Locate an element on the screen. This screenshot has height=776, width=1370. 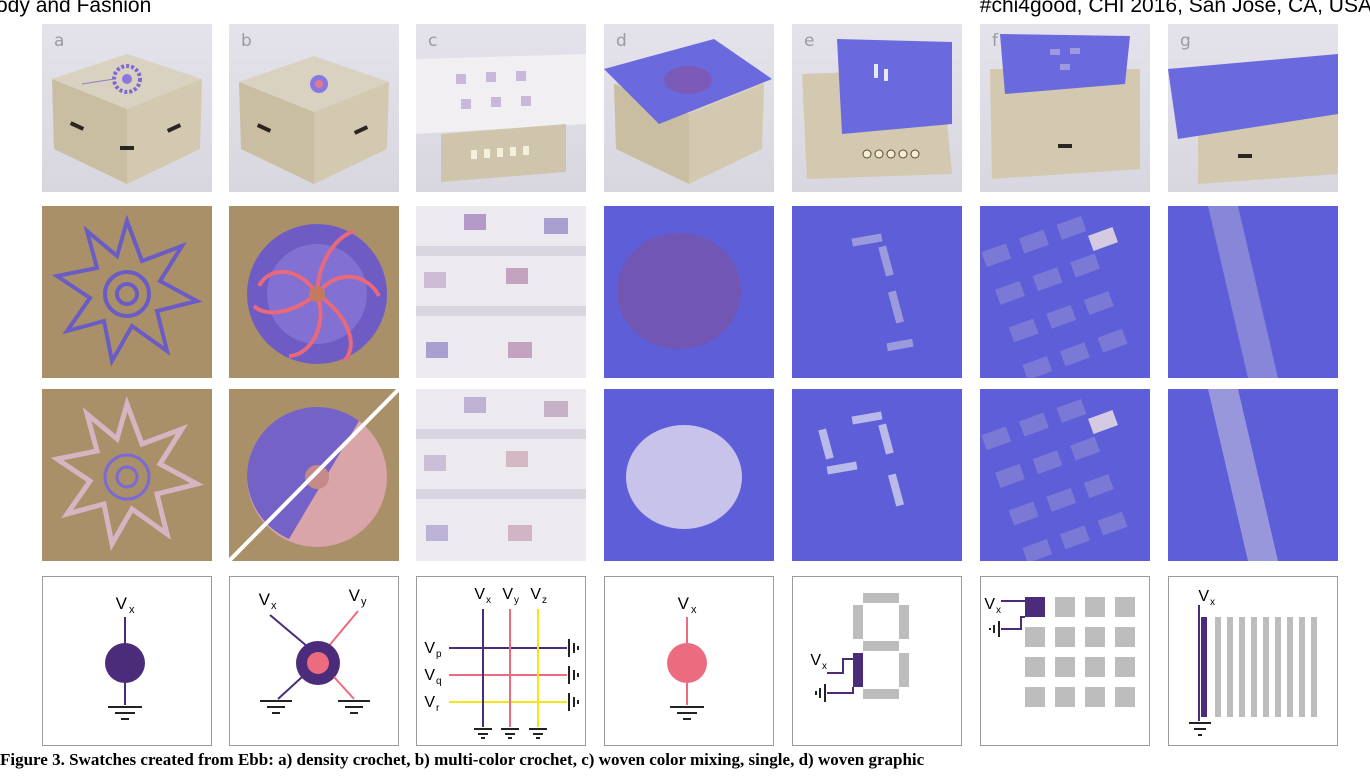
woven-after-e is located at coordinates (877, 475).